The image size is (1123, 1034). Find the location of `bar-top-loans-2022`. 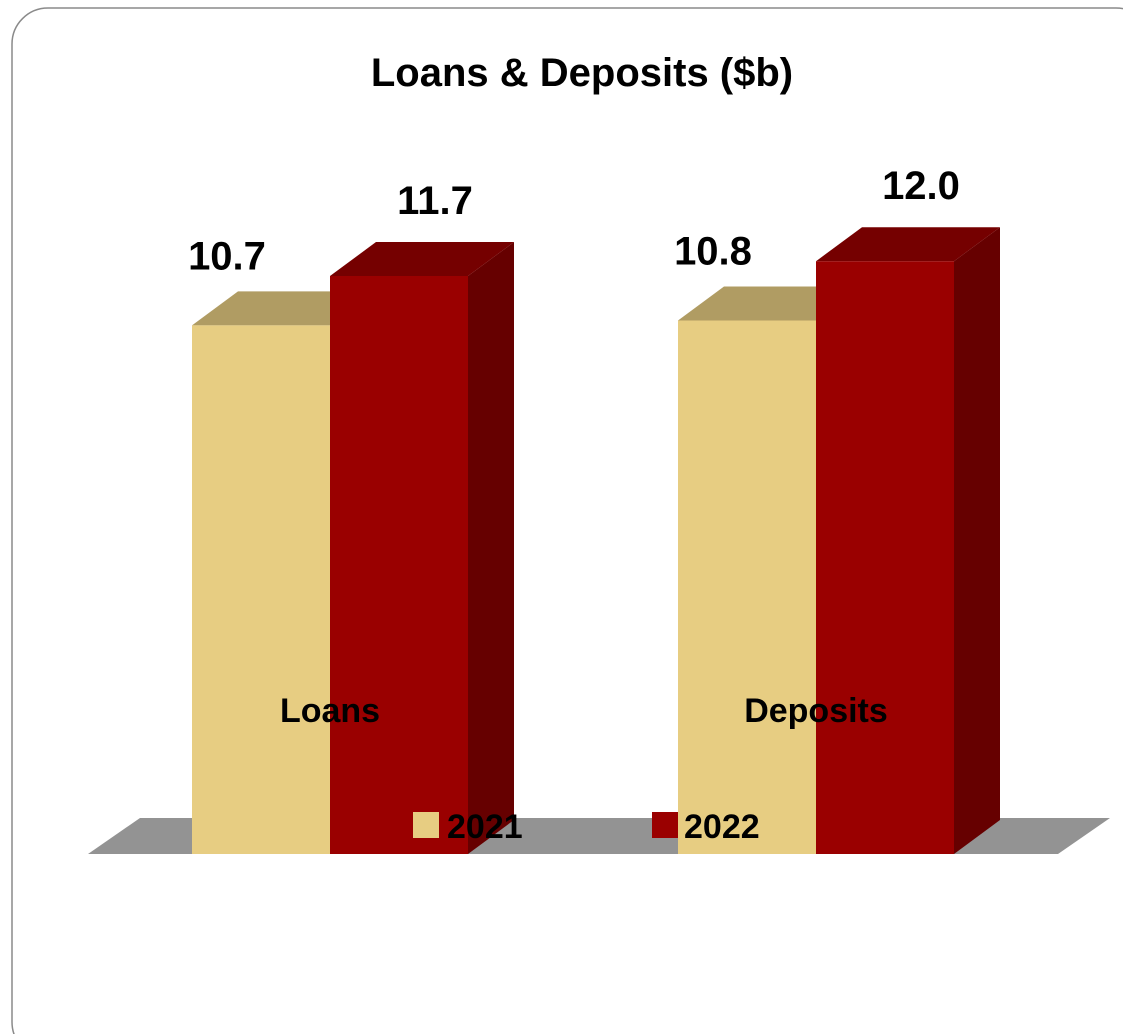

bar-top-loans-2022 is located at coordinates (422, 259).